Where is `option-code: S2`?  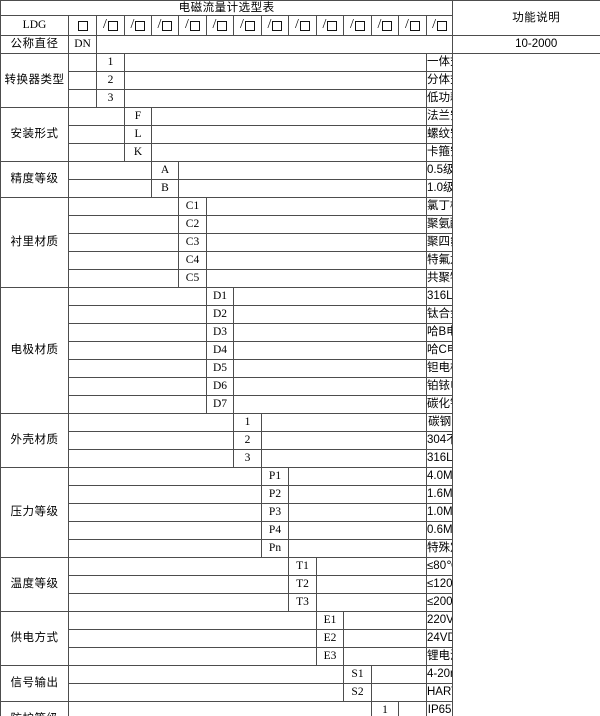 option-code: S2 is located at coordinates (357, 692).